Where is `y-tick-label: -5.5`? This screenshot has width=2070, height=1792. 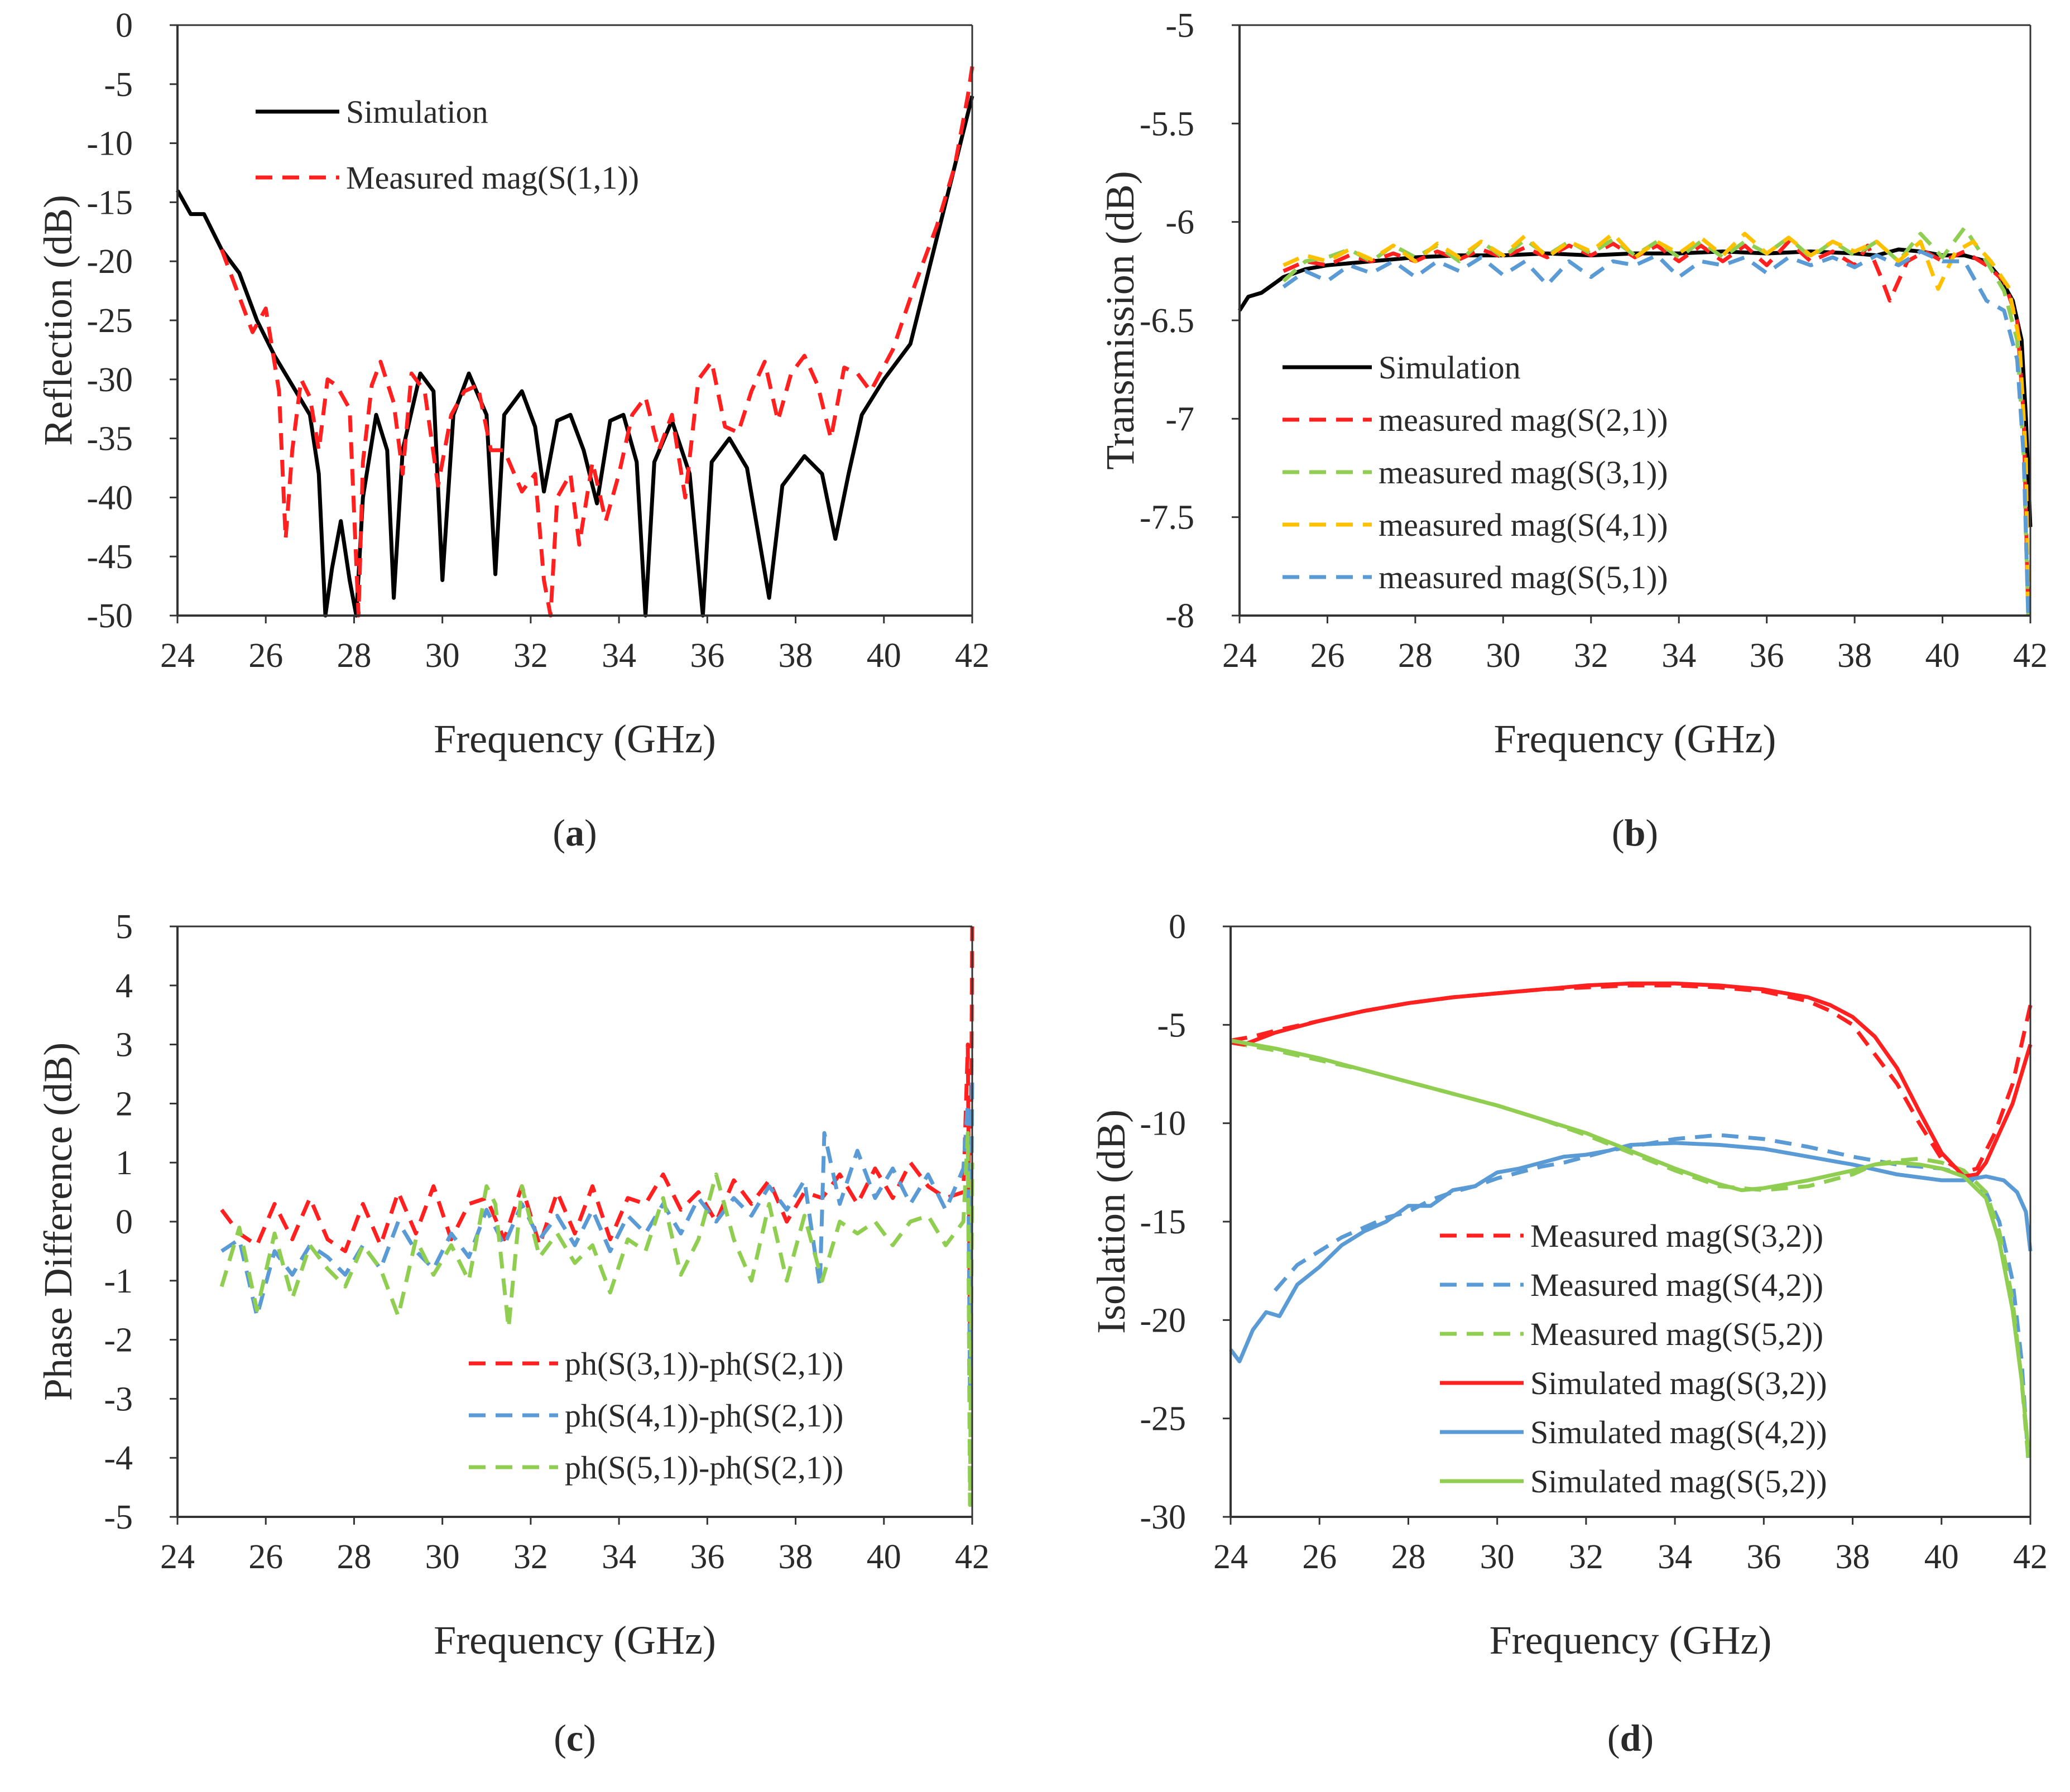 y-tick-label: -5.5 is located at coordinates (1167, 124).